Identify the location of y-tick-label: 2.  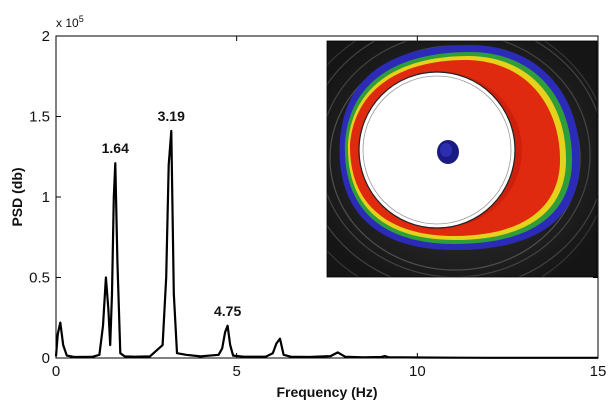
(46, 36).